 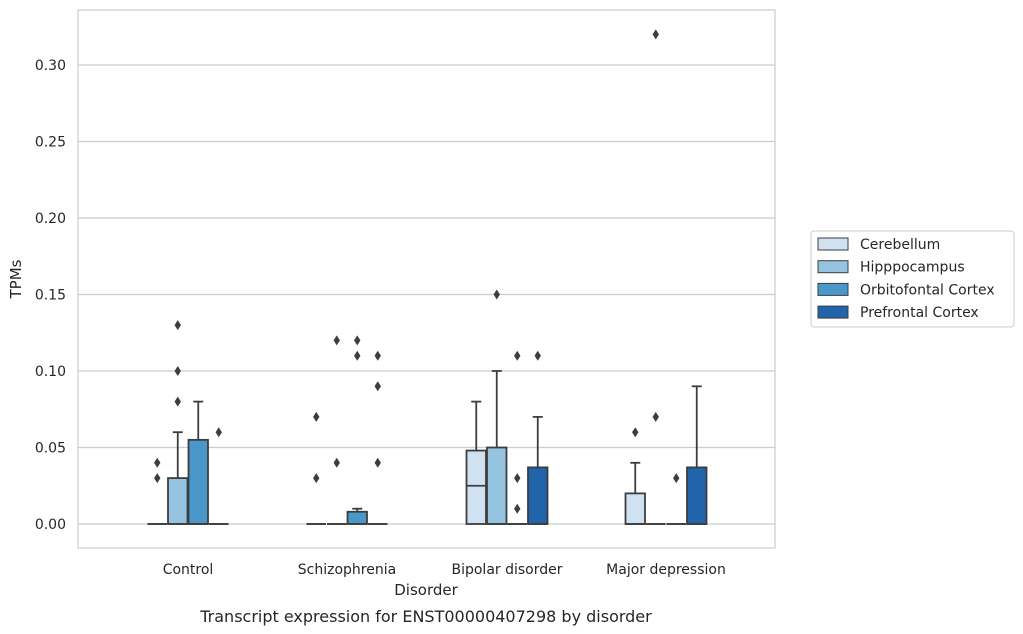 I want to click on y-tick-labels: 0.00 0.05 0.10 0.15 0.20 0.25 0.30, so click(x=50, y=295).